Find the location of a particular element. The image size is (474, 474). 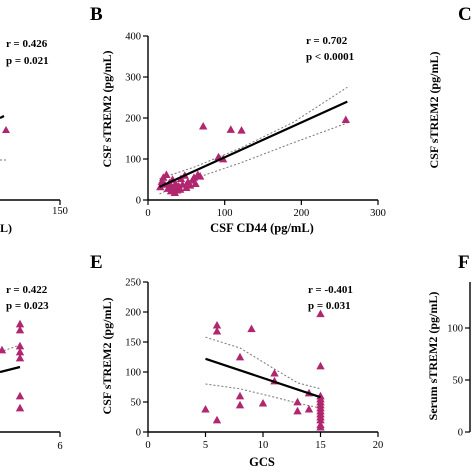

panel-f-y-tick-label: 50 is located at coordinates (458, 381).